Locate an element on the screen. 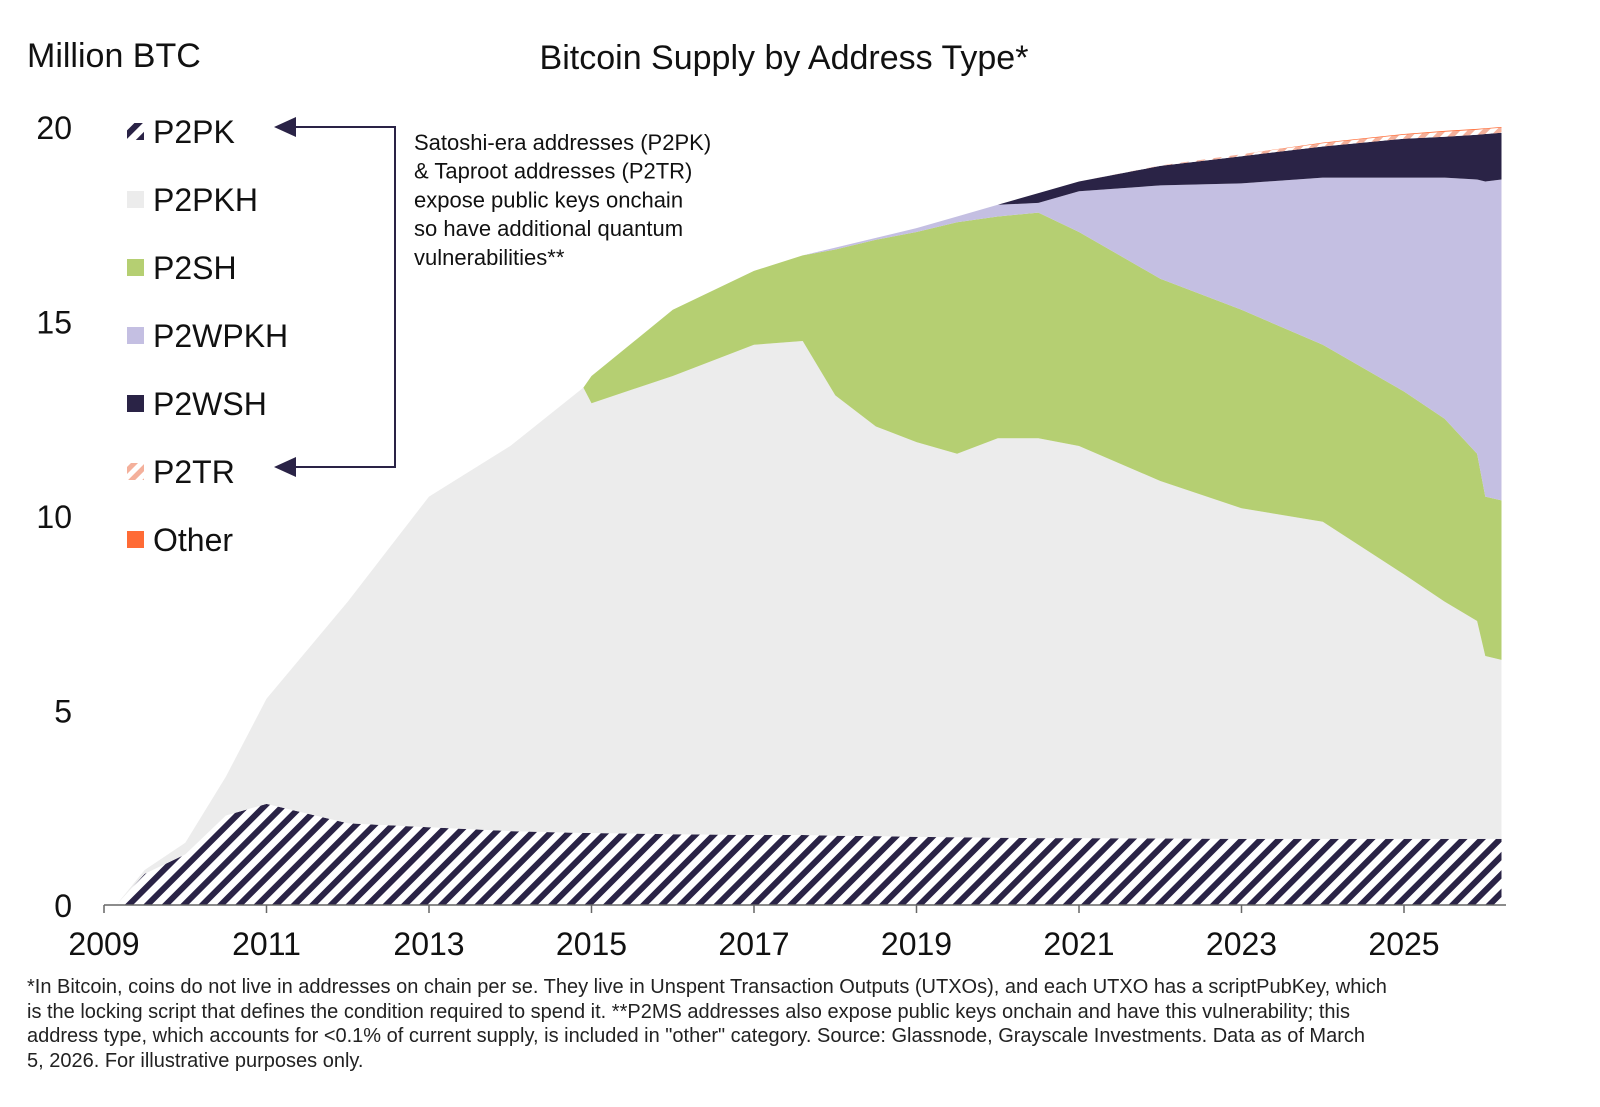 The height and width of the screenshot is (1107, 1600). legend-item-p2pkh: P2PKH is located at coordinates (192, 200).